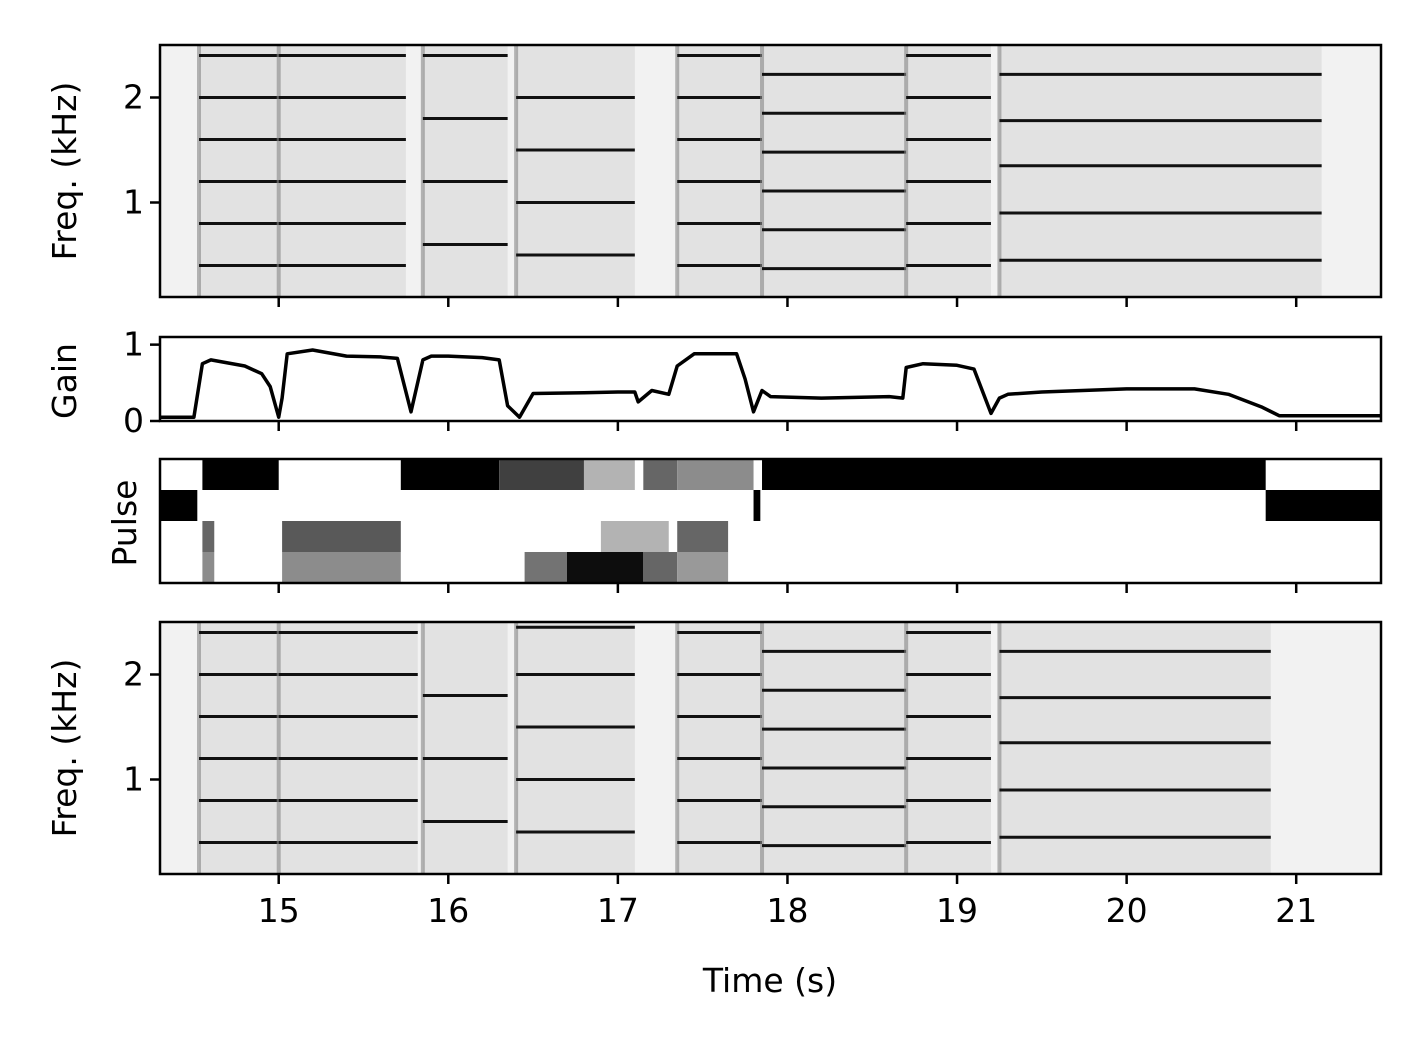 The height and width of the screenshot is (1050, 1425). What do you see at coordinates (770, 383) in the screenshot?
I see `gain-series-line` at bounding box center [770, 383].